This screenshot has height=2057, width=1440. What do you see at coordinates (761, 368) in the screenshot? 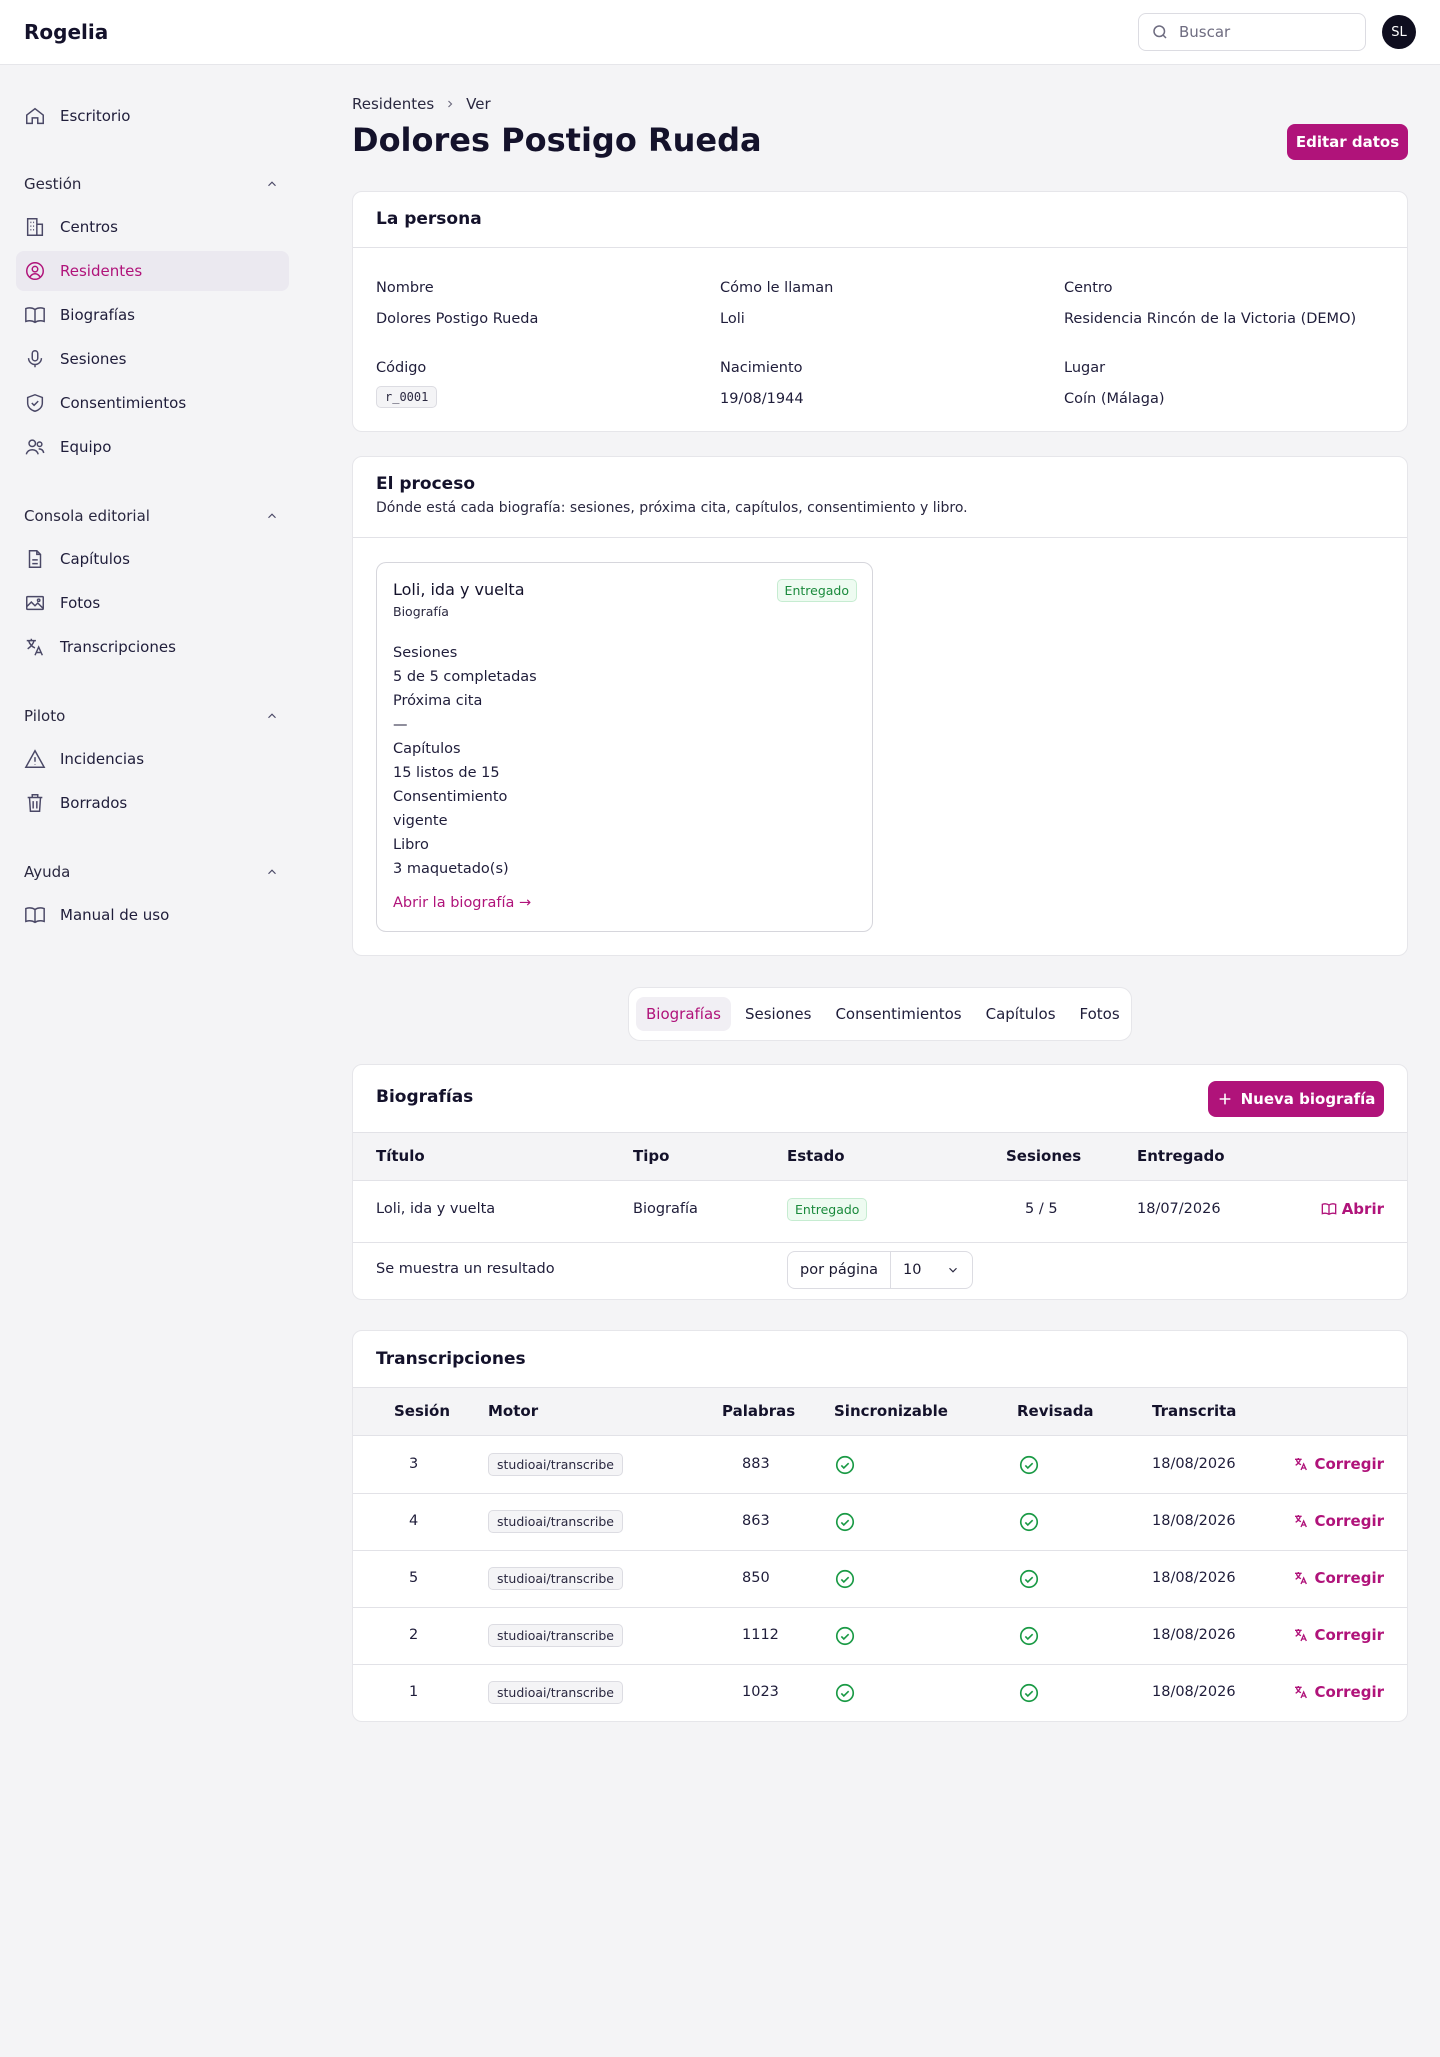
I see `field-label-nacimiento: Nacimiento` at bounding box center [761, 368].